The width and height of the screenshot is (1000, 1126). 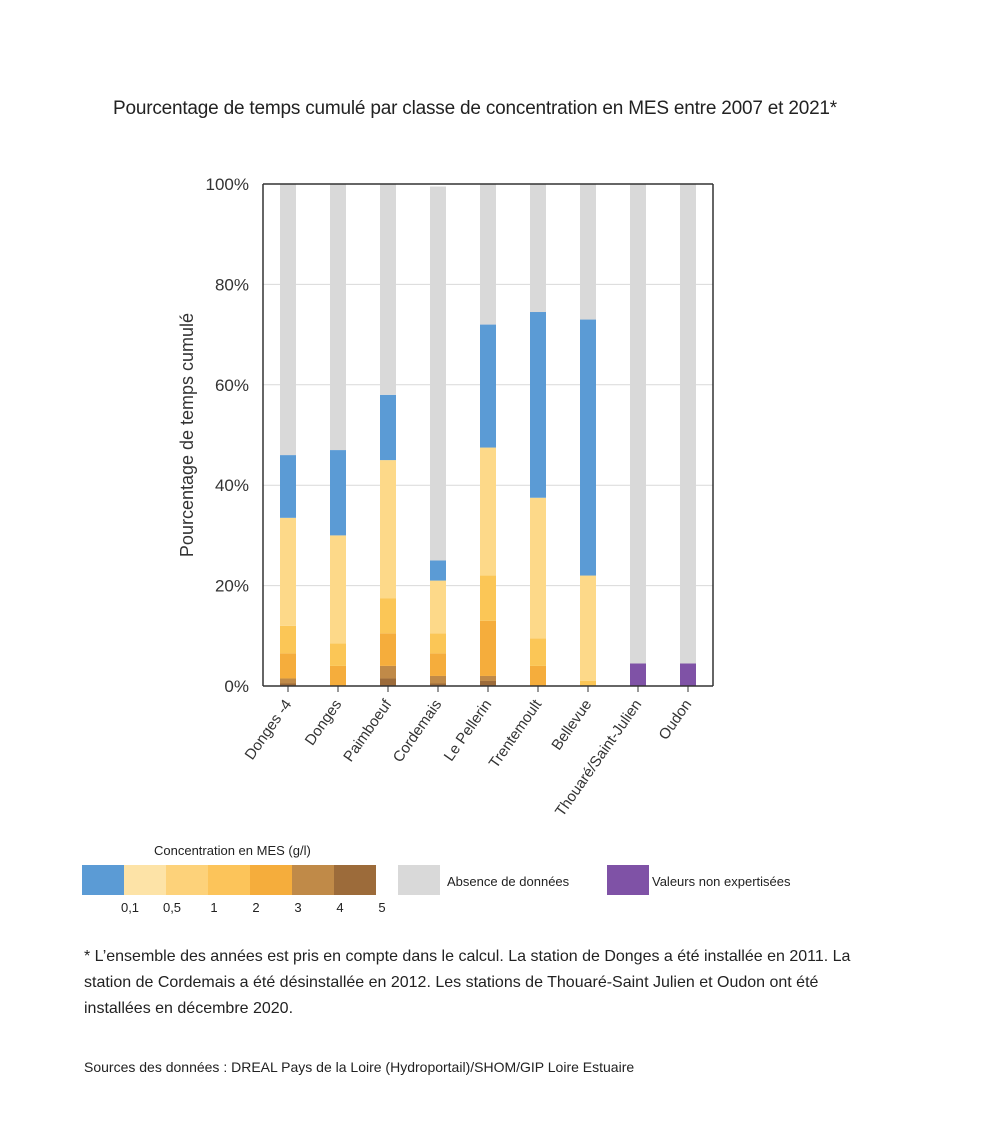 What do you see at coordinates (368, 730) in the screenshot?
I see `x-tick-label: Paimboeuf` at bounding box center [368, 730].